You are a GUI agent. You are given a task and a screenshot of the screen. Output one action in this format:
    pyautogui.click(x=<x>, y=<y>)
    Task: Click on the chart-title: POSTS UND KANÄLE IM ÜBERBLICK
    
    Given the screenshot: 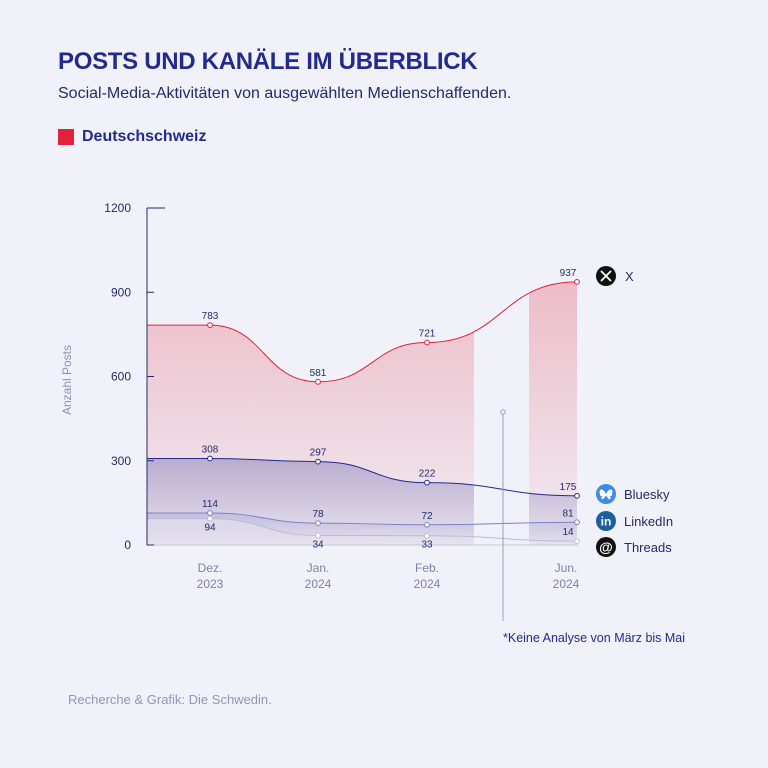 What is the action you would take?
    pyautogui.click(x=268, y=61)
    